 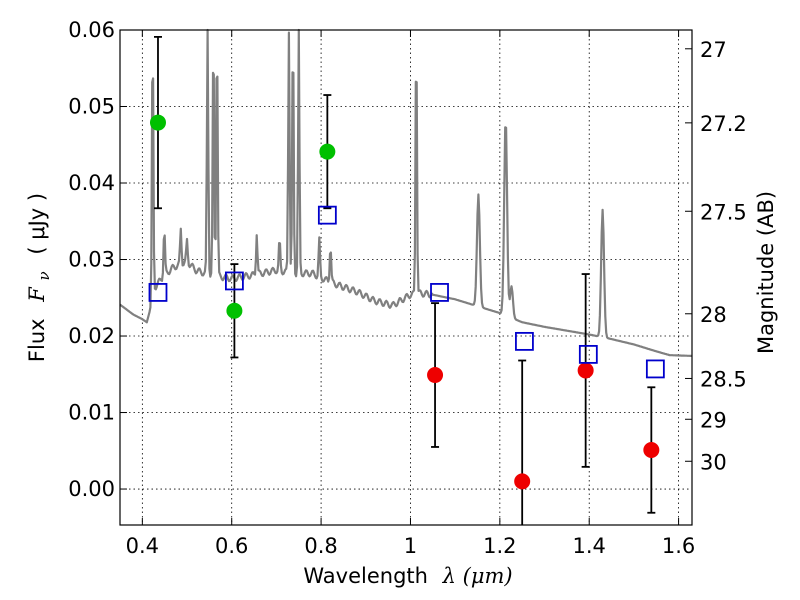 What do you see at coordinates (713, 462) in the screenshot?
I see `y2-tick-label: 30` at bounding box center [713, 462].